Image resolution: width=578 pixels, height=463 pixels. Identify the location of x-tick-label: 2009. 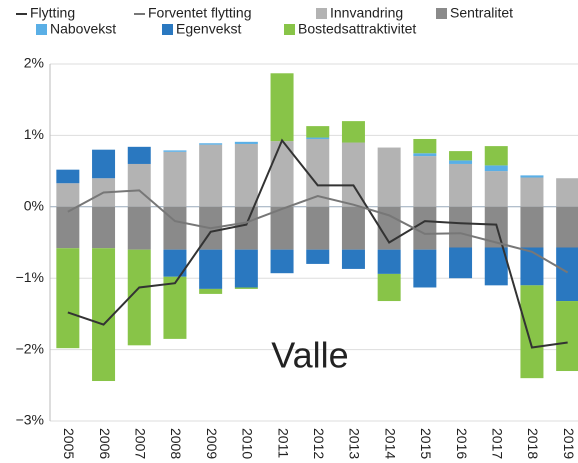
(212, 443).